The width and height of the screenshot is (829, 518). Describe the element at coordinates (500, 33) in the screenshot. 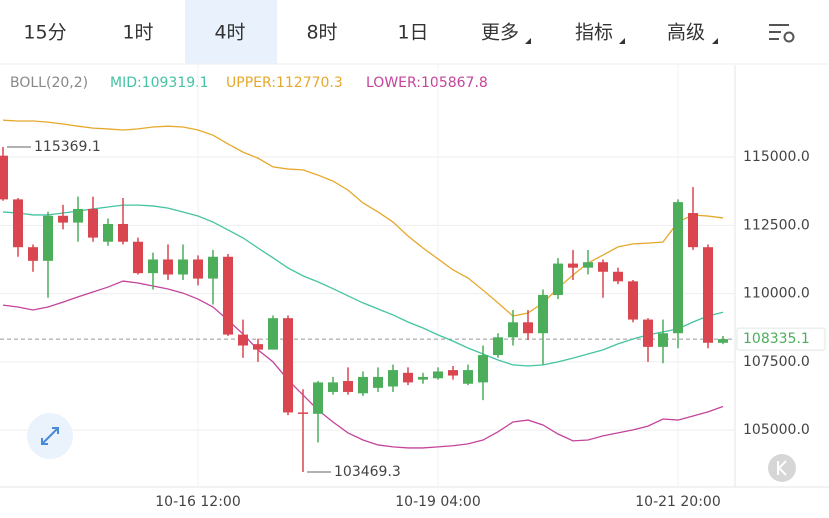

I see `tab: 更多` at that location.